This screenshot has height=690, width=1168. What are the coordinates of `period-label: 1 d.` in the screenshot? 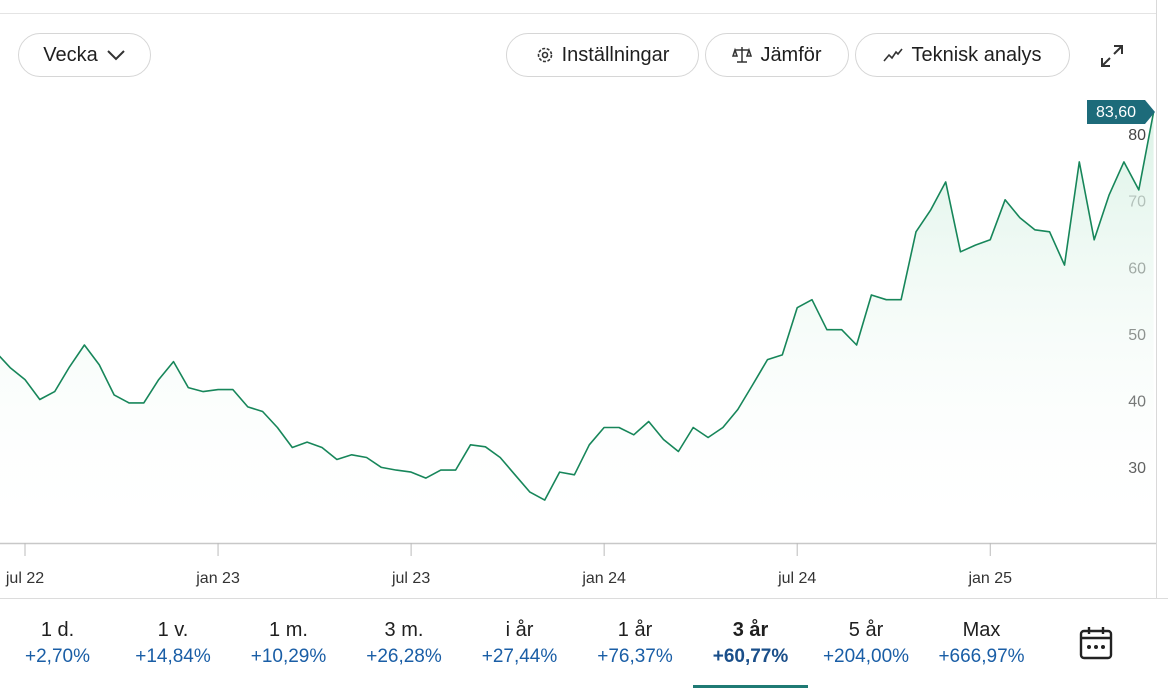 It's located at (57, 630).